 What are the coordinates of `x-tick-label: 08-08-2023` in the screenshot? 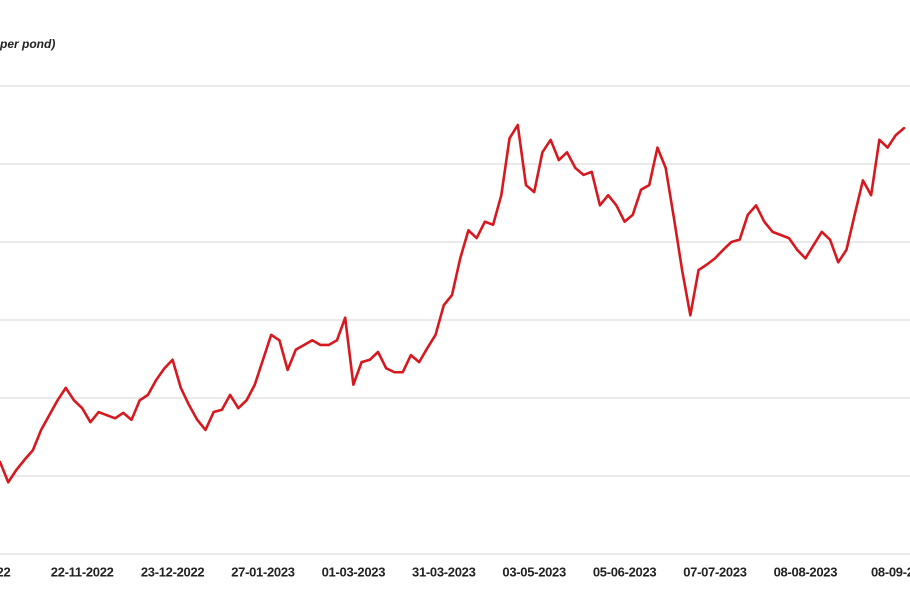 It's located at (806, 571).